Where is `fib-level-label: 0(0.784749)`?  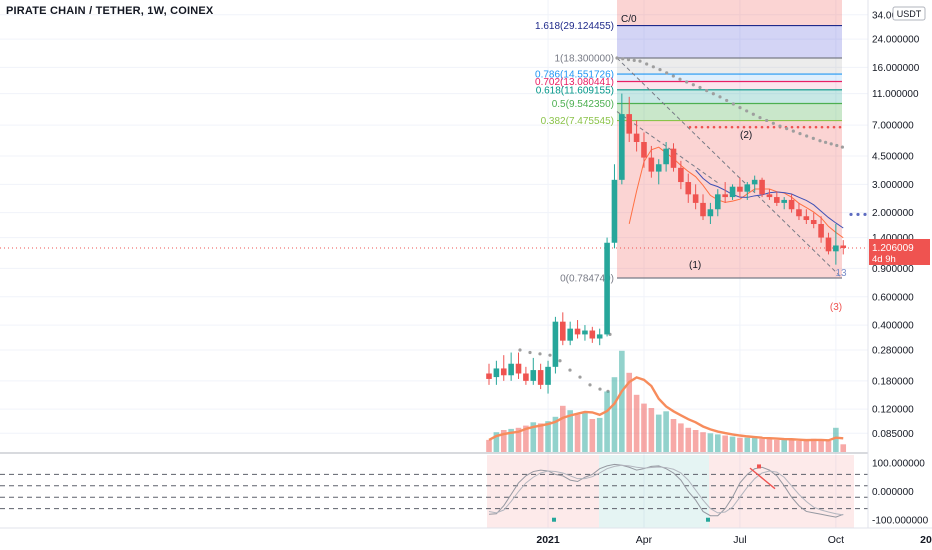 fib-level-label: 0(0.784749) is located at coordinates (587, 279).